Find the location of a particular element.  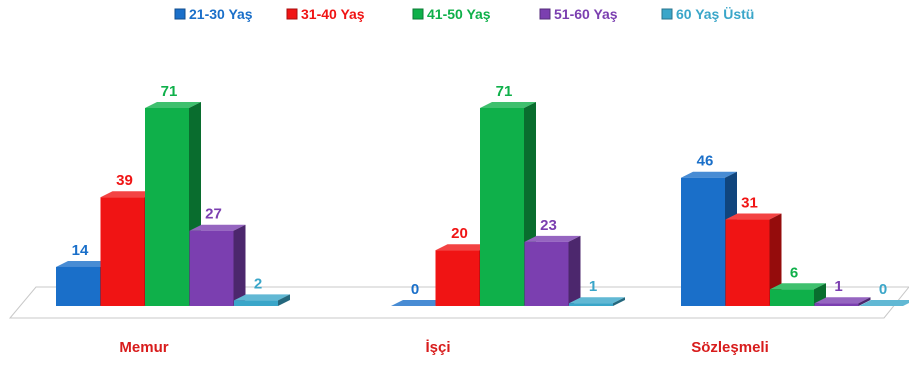

data-label-1-5: 2 is located at coordinates (258, 283).